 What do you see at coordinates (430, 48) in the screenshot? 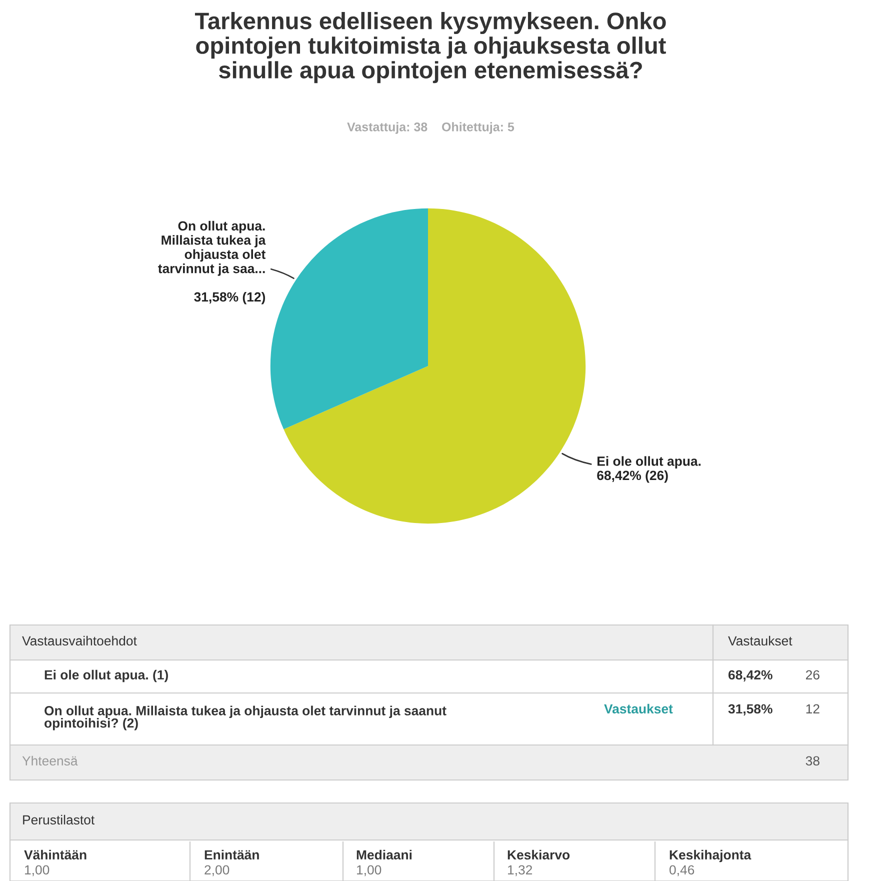
I see `chart-title: Tarkennus edelliseen kysymykseen. Onko opintojen tukitoimista ja ohjauksesta ollut sinulle apua opintojen etenemisessä?` at bounding box center [430, 48].